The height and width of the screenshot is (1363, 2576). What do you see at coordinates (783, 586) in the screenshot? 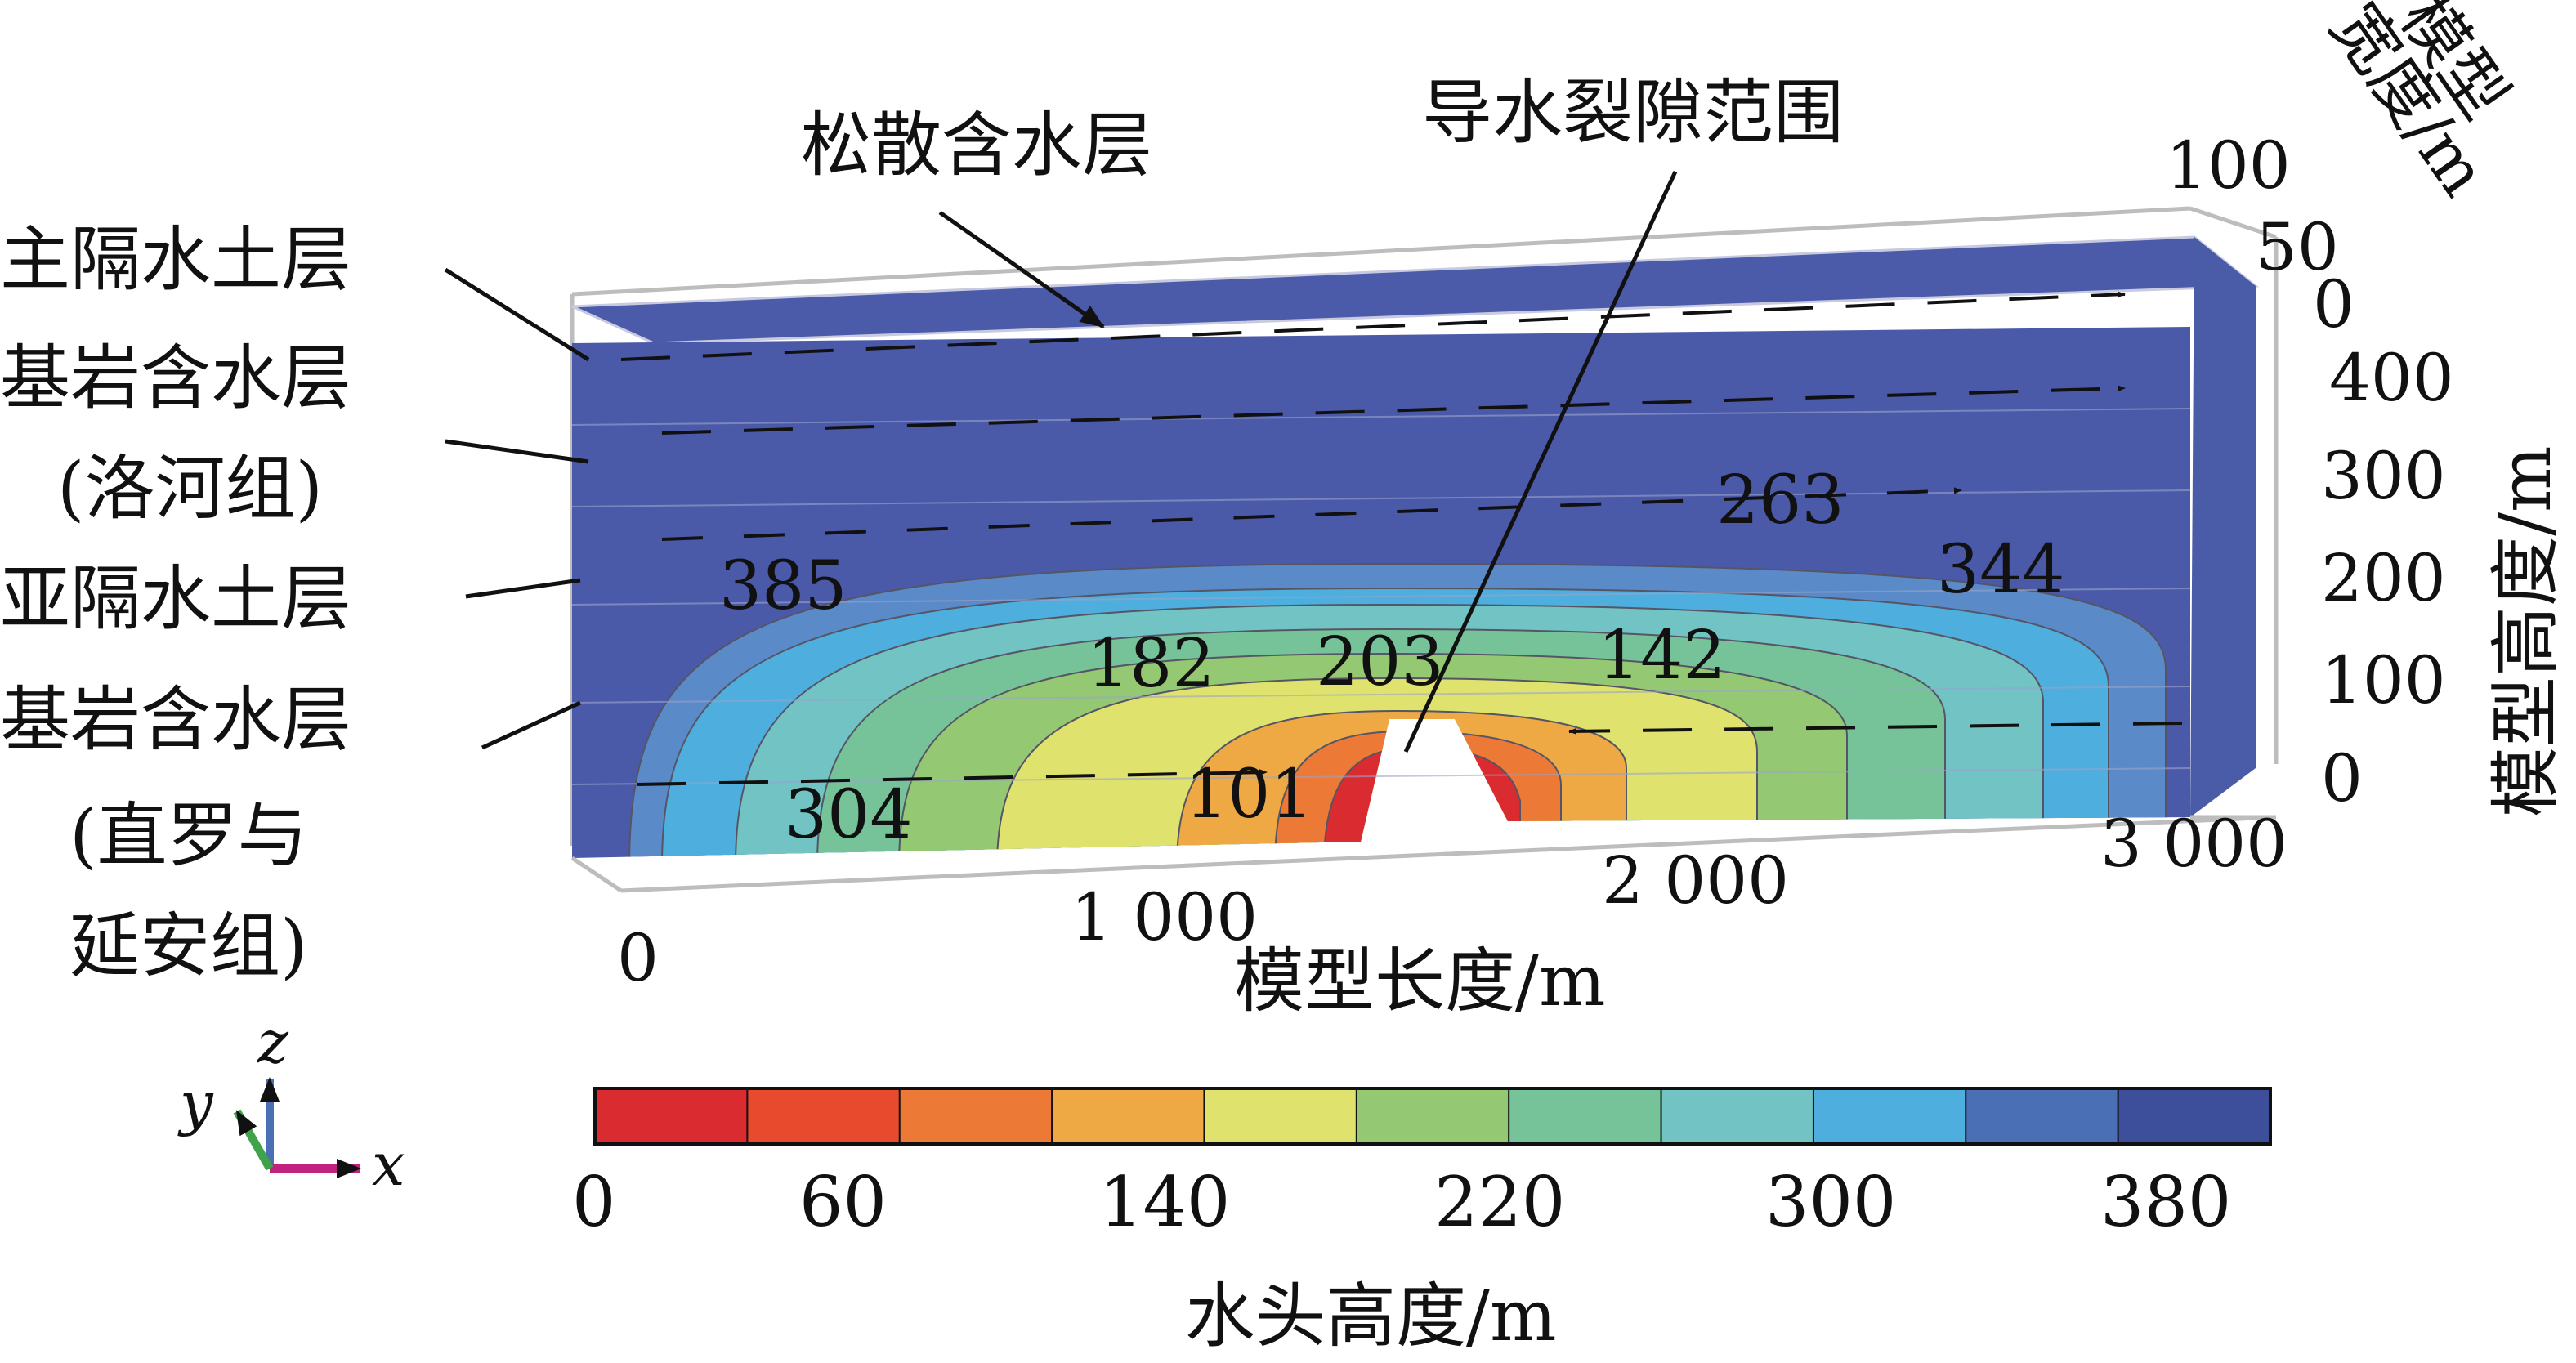
I see `contour-label: 385` at bounding box center [783, 586].